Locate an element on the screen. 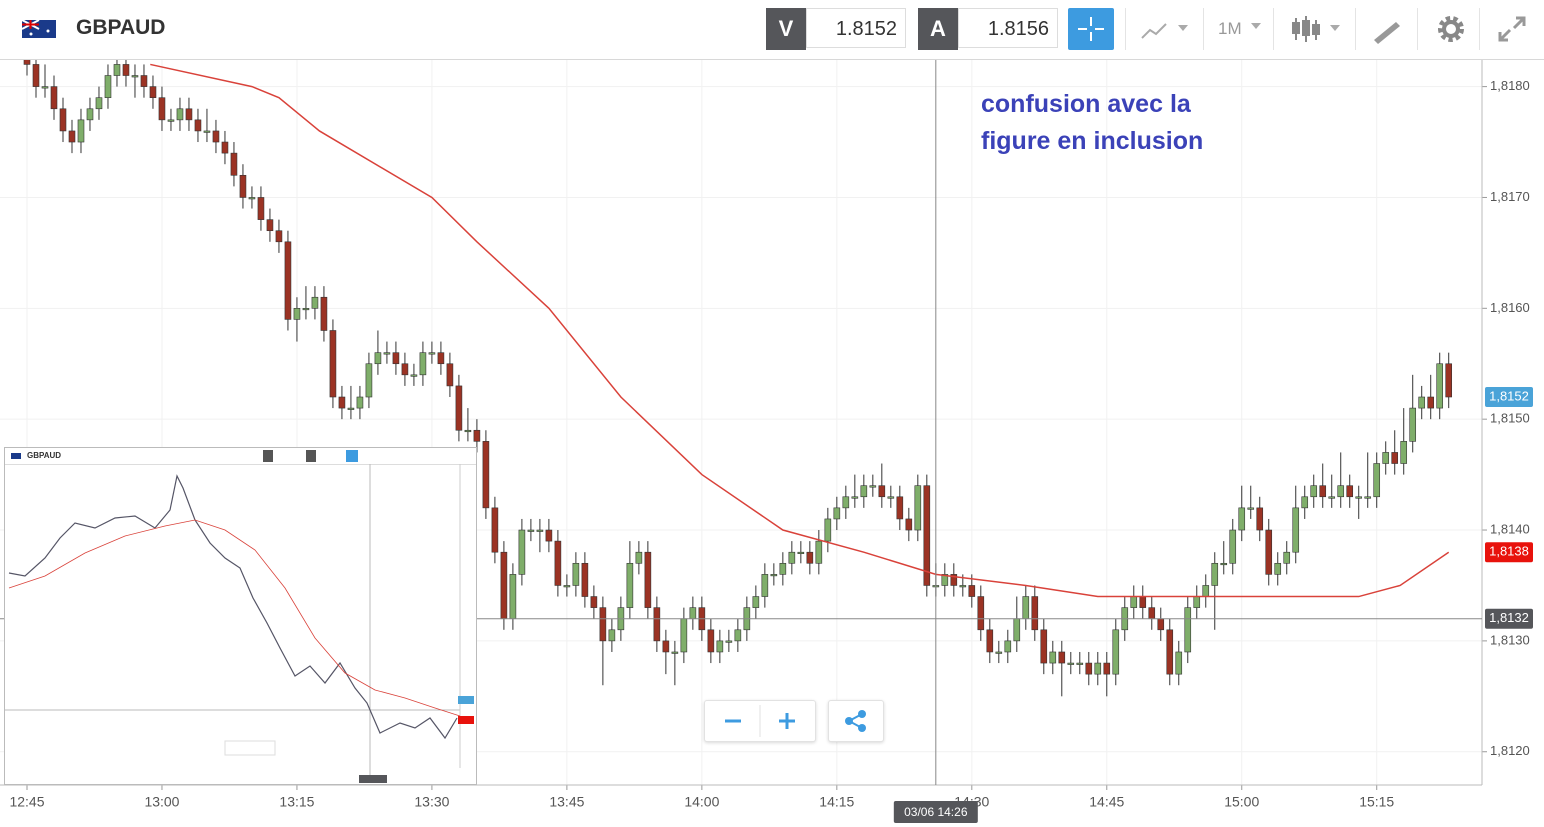  sell-label: V is located at coordinates (786, 29).